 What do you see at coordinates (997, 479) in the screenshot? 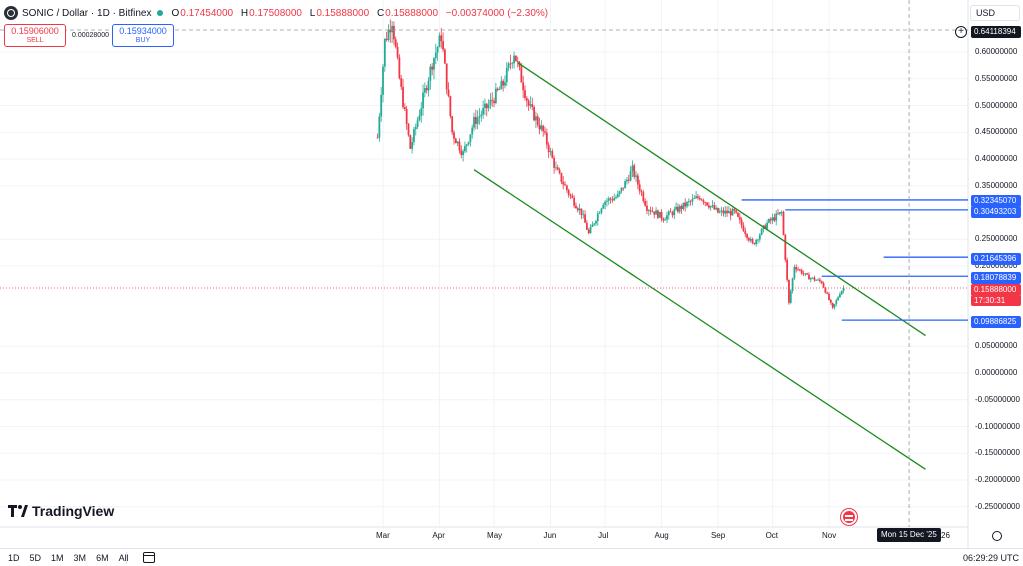
I see `y-tick-label: -0.20000000` at bounding box center [997, 479].